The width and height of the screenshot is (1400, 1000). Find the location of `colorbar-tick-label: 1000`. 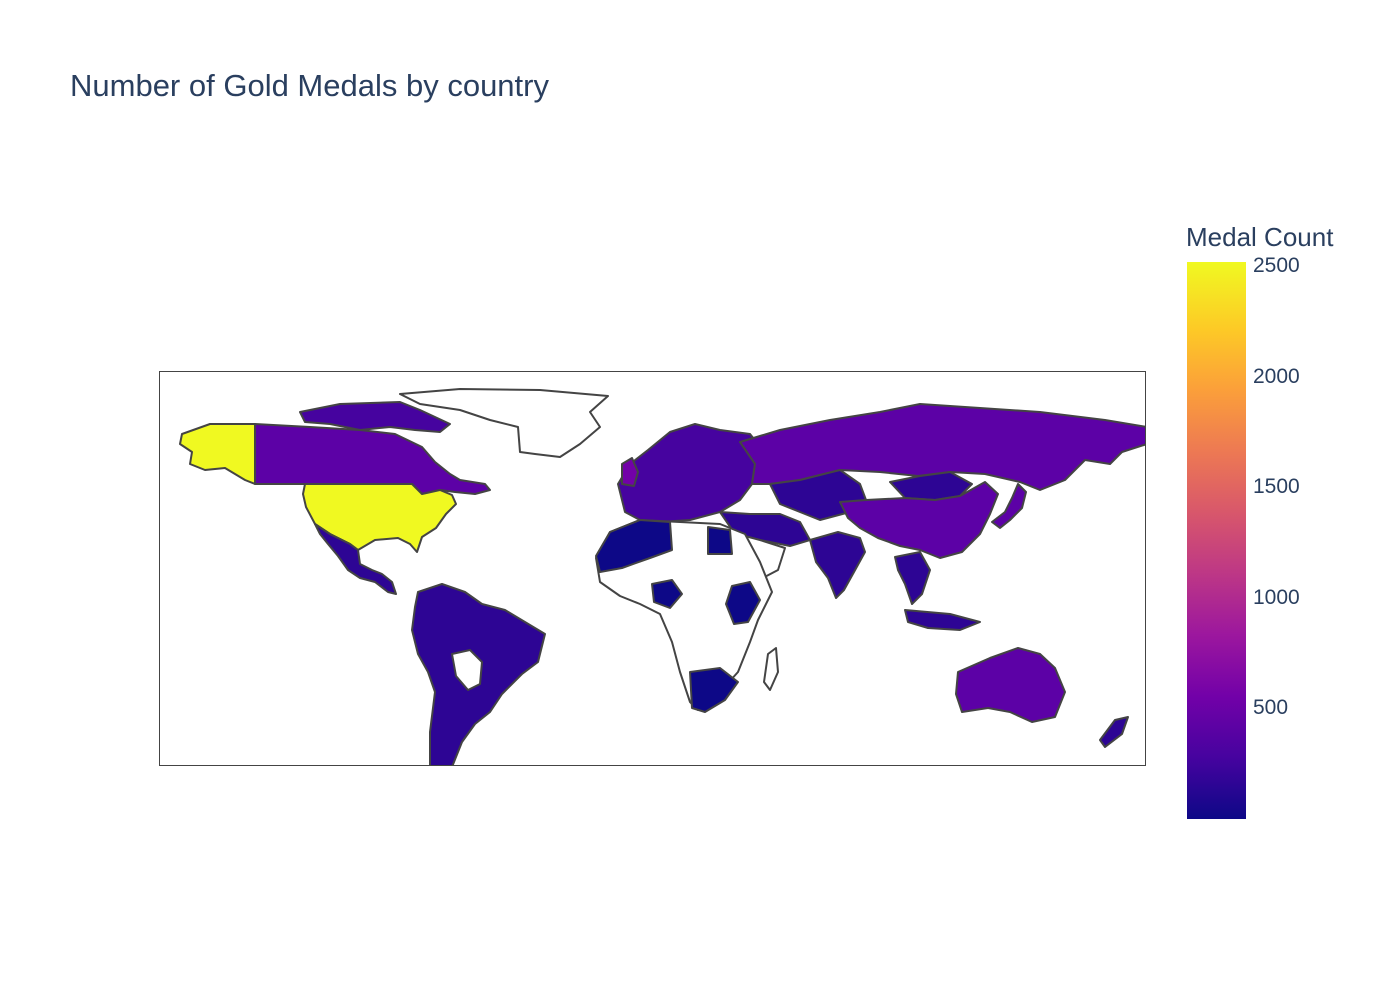

colorbar-tick-label: 1000 is located at coordinates (1276, 597).